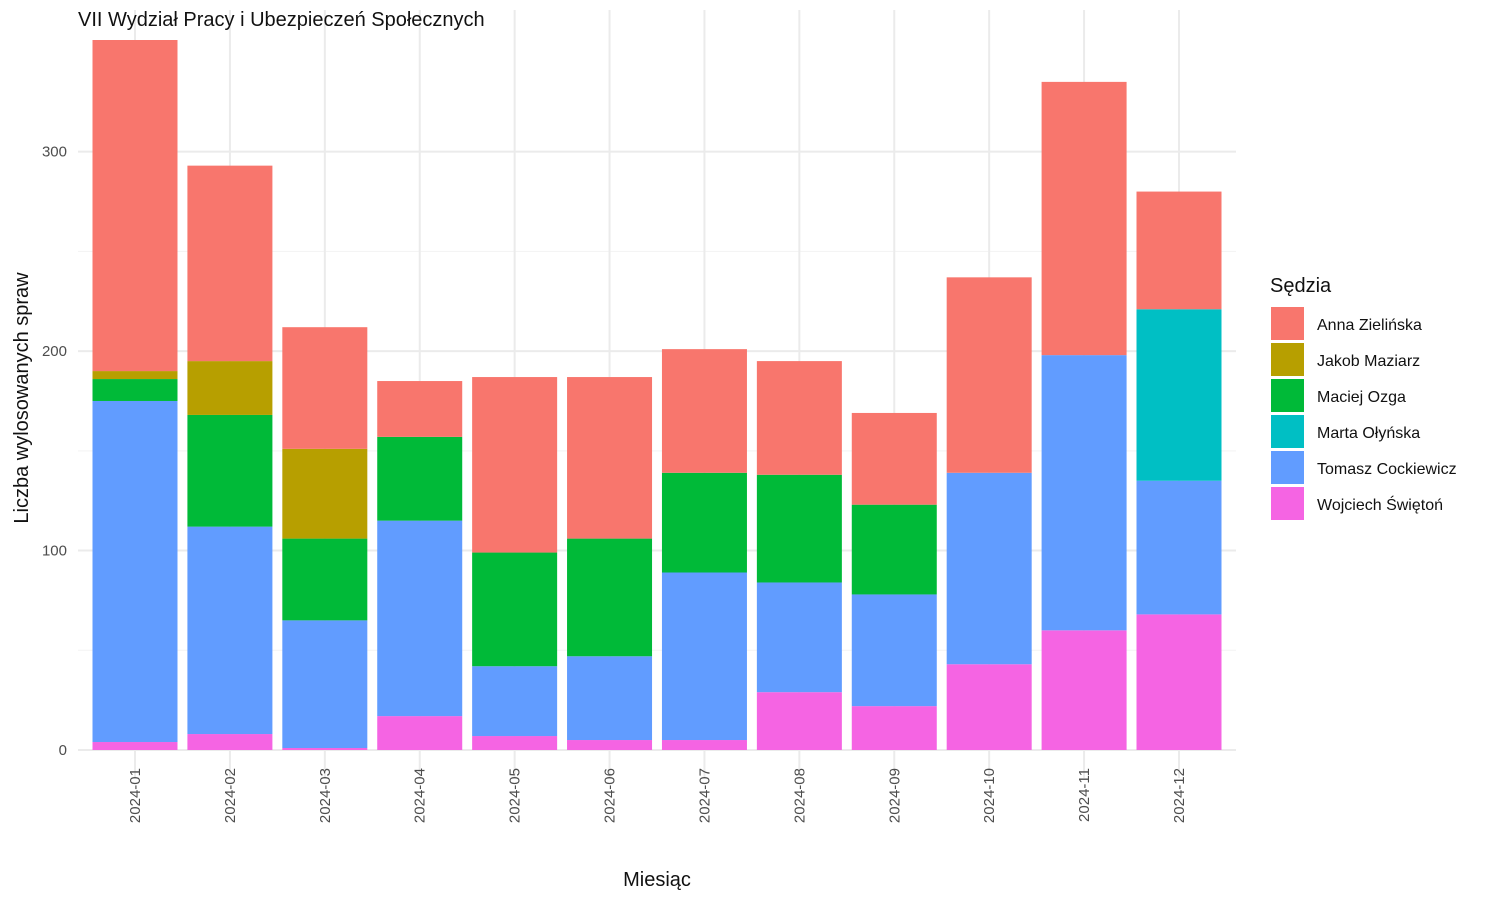 Image resolution: width=1500 pixels, height=900 pixels. Describe the element at coordinates (22, 398) in the screenshot. I see `y-axis-title: Liczba wylosowanych spraw` at that location.